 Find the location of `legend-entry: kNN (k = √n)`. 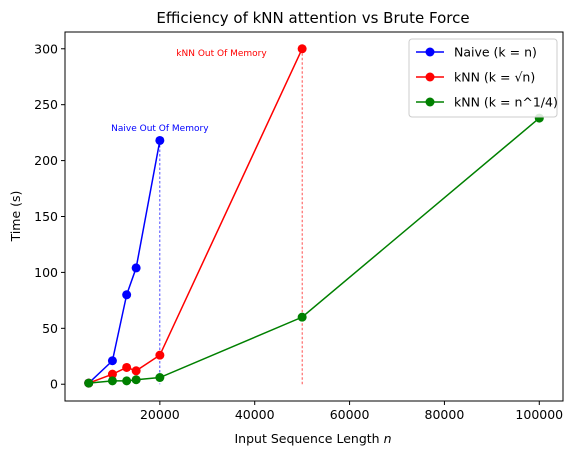

legend-entry: kNN (k = √n) is located at coordinates (494, 77).